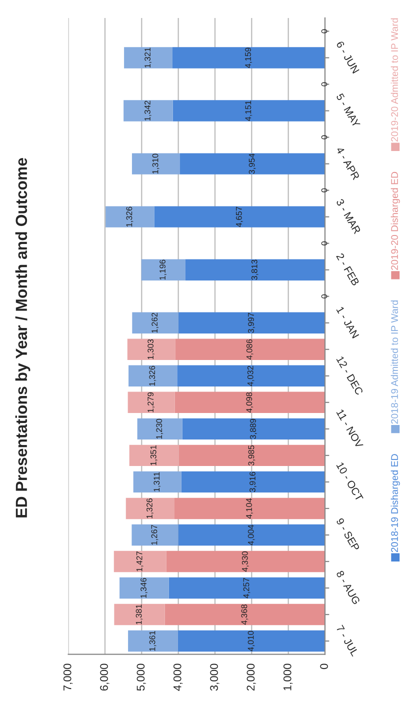  I want to click on data-label: 1,342, so click(148, 110).